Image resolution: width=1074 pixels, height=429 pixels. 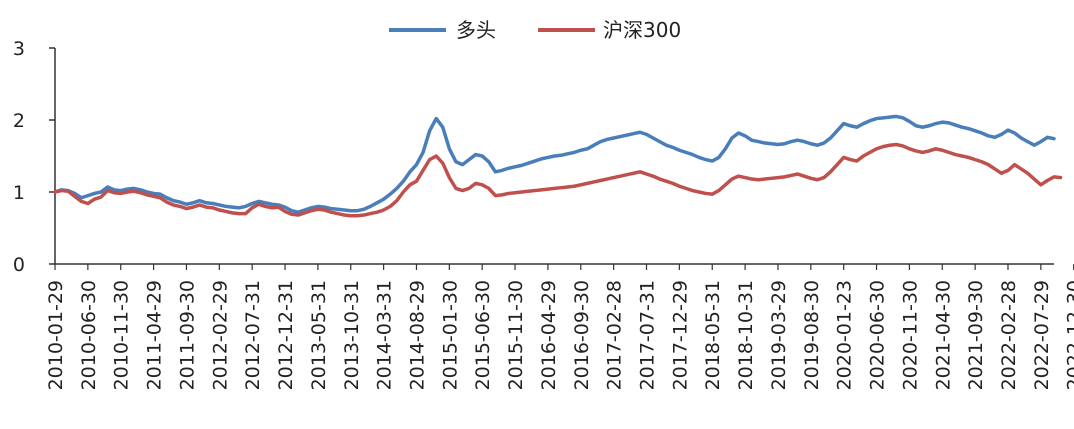 I want to click on legend-label-duotou: 多头, so click(x=476, y=30).